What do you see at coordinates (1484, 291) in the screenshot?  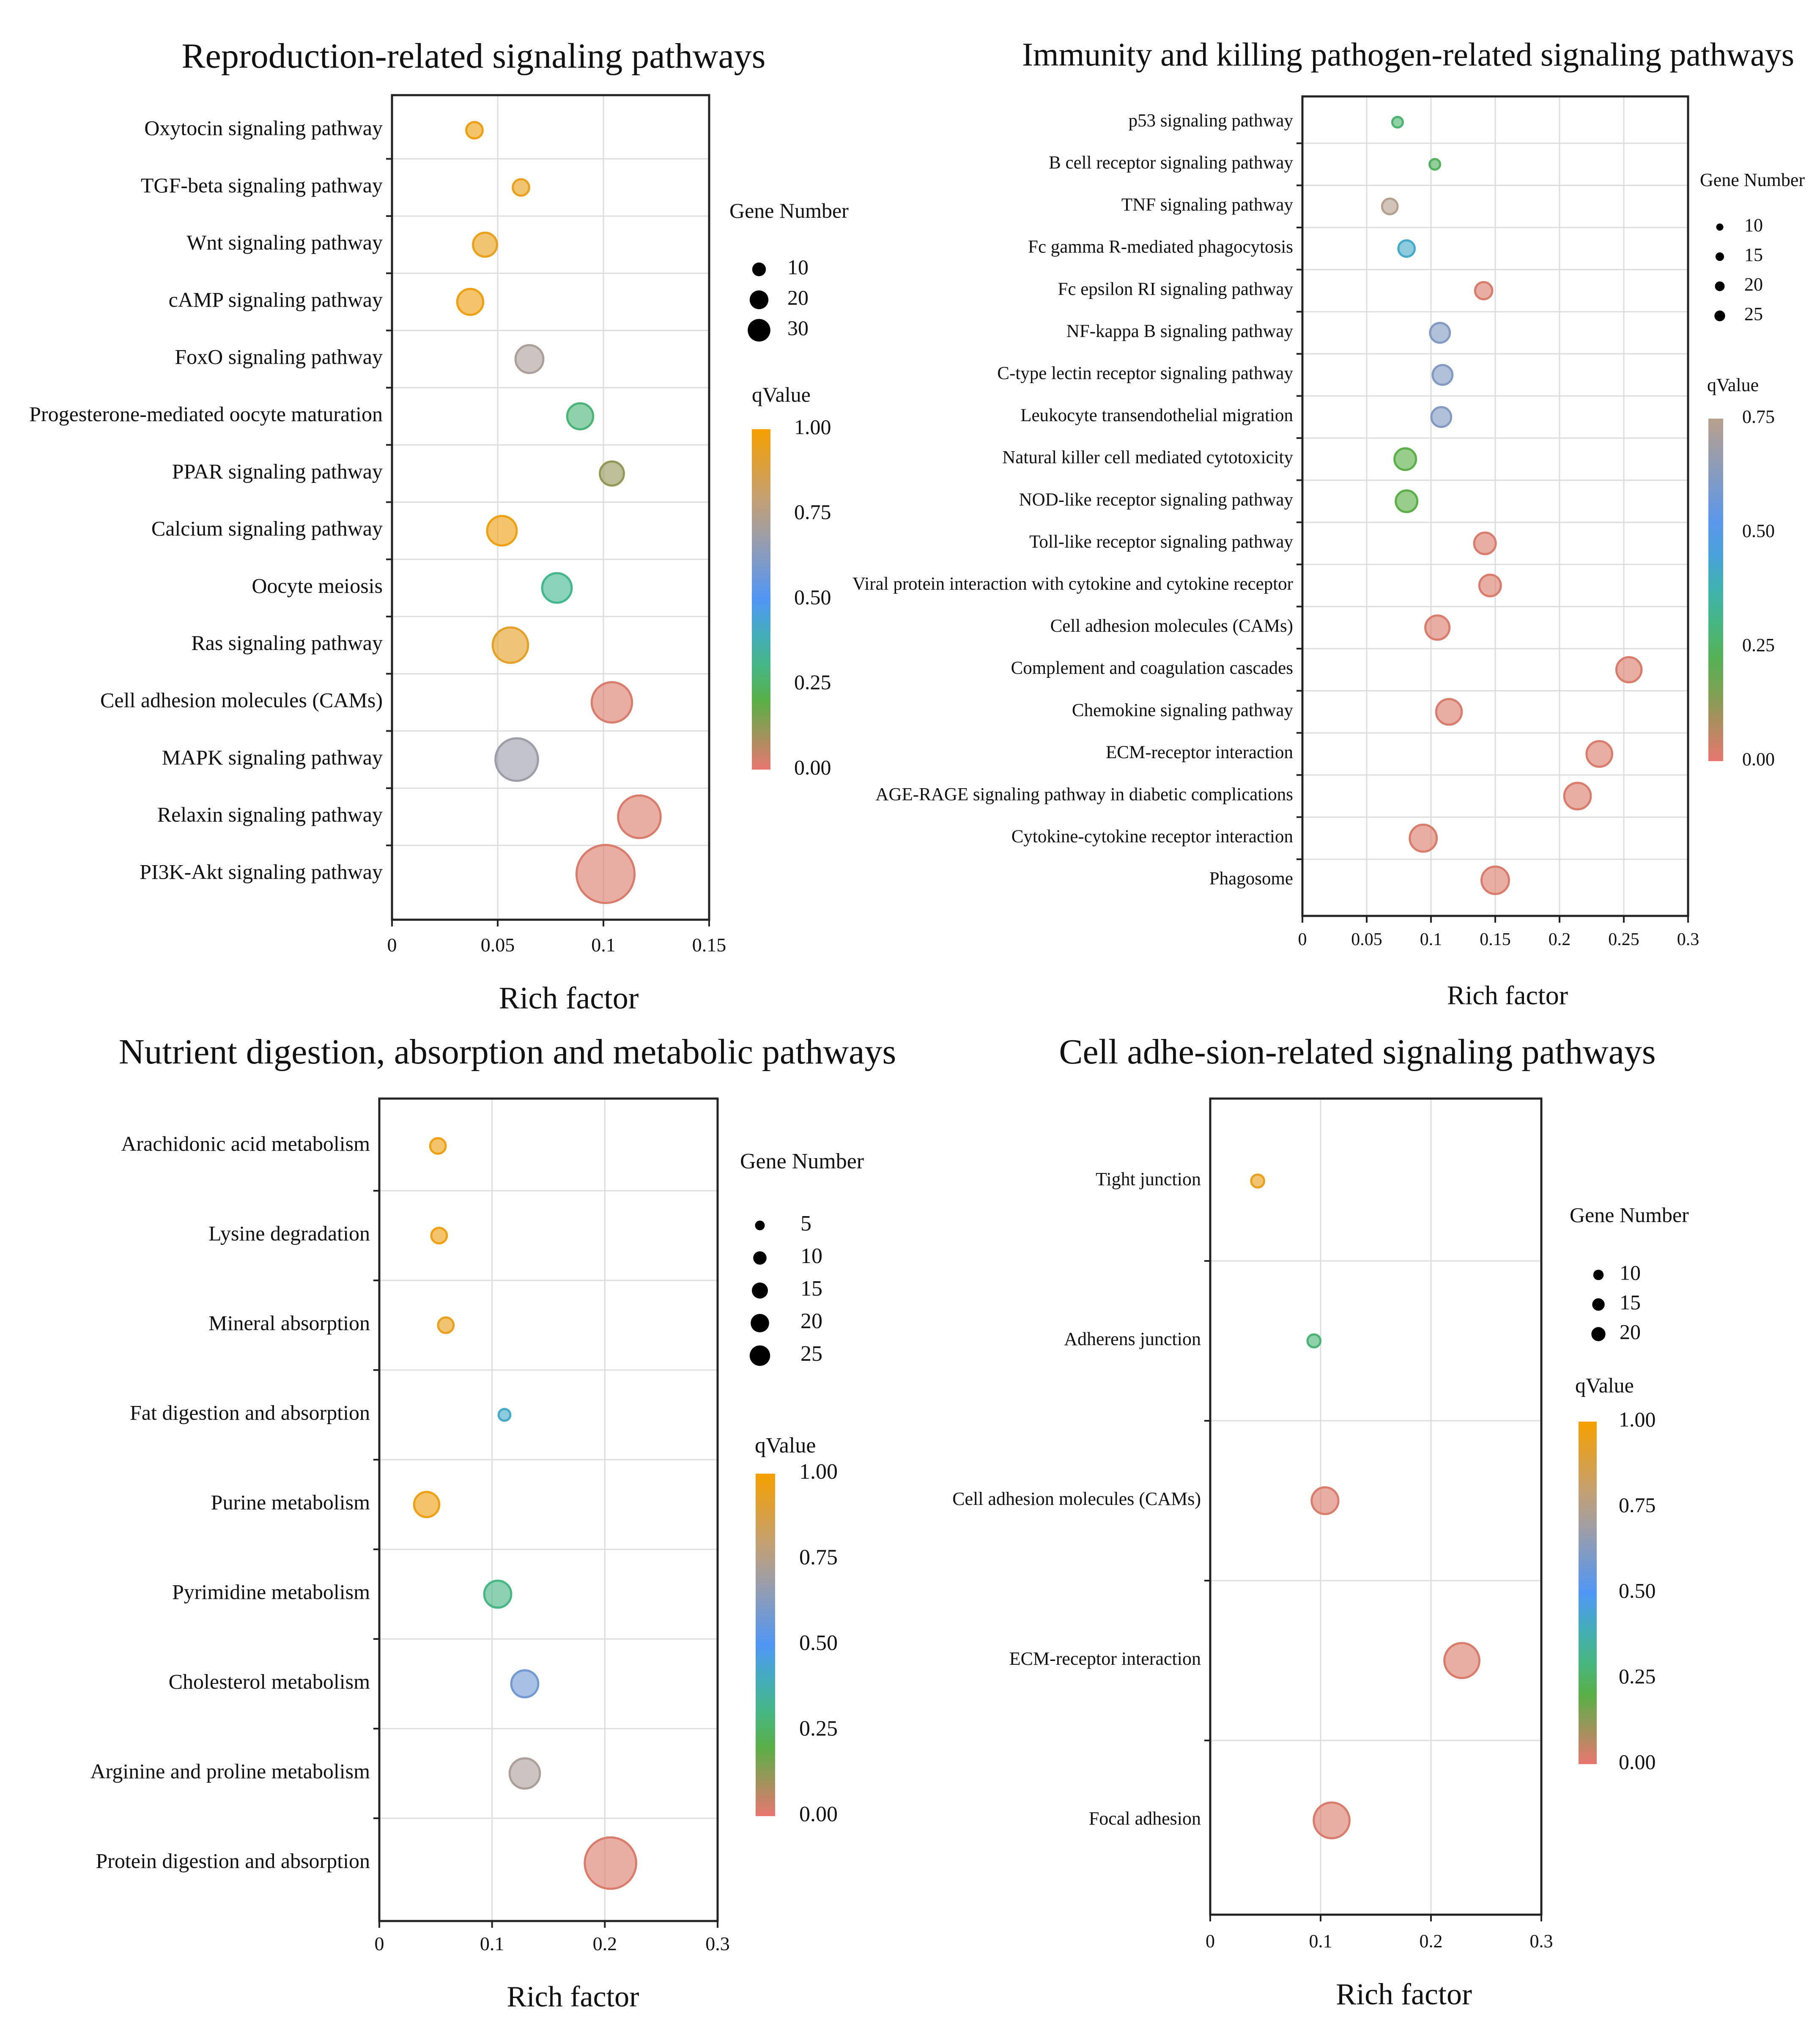 I see `bubble-fc-epsilon-ri-signaling-pathway` at bounding box center [1484, 291].